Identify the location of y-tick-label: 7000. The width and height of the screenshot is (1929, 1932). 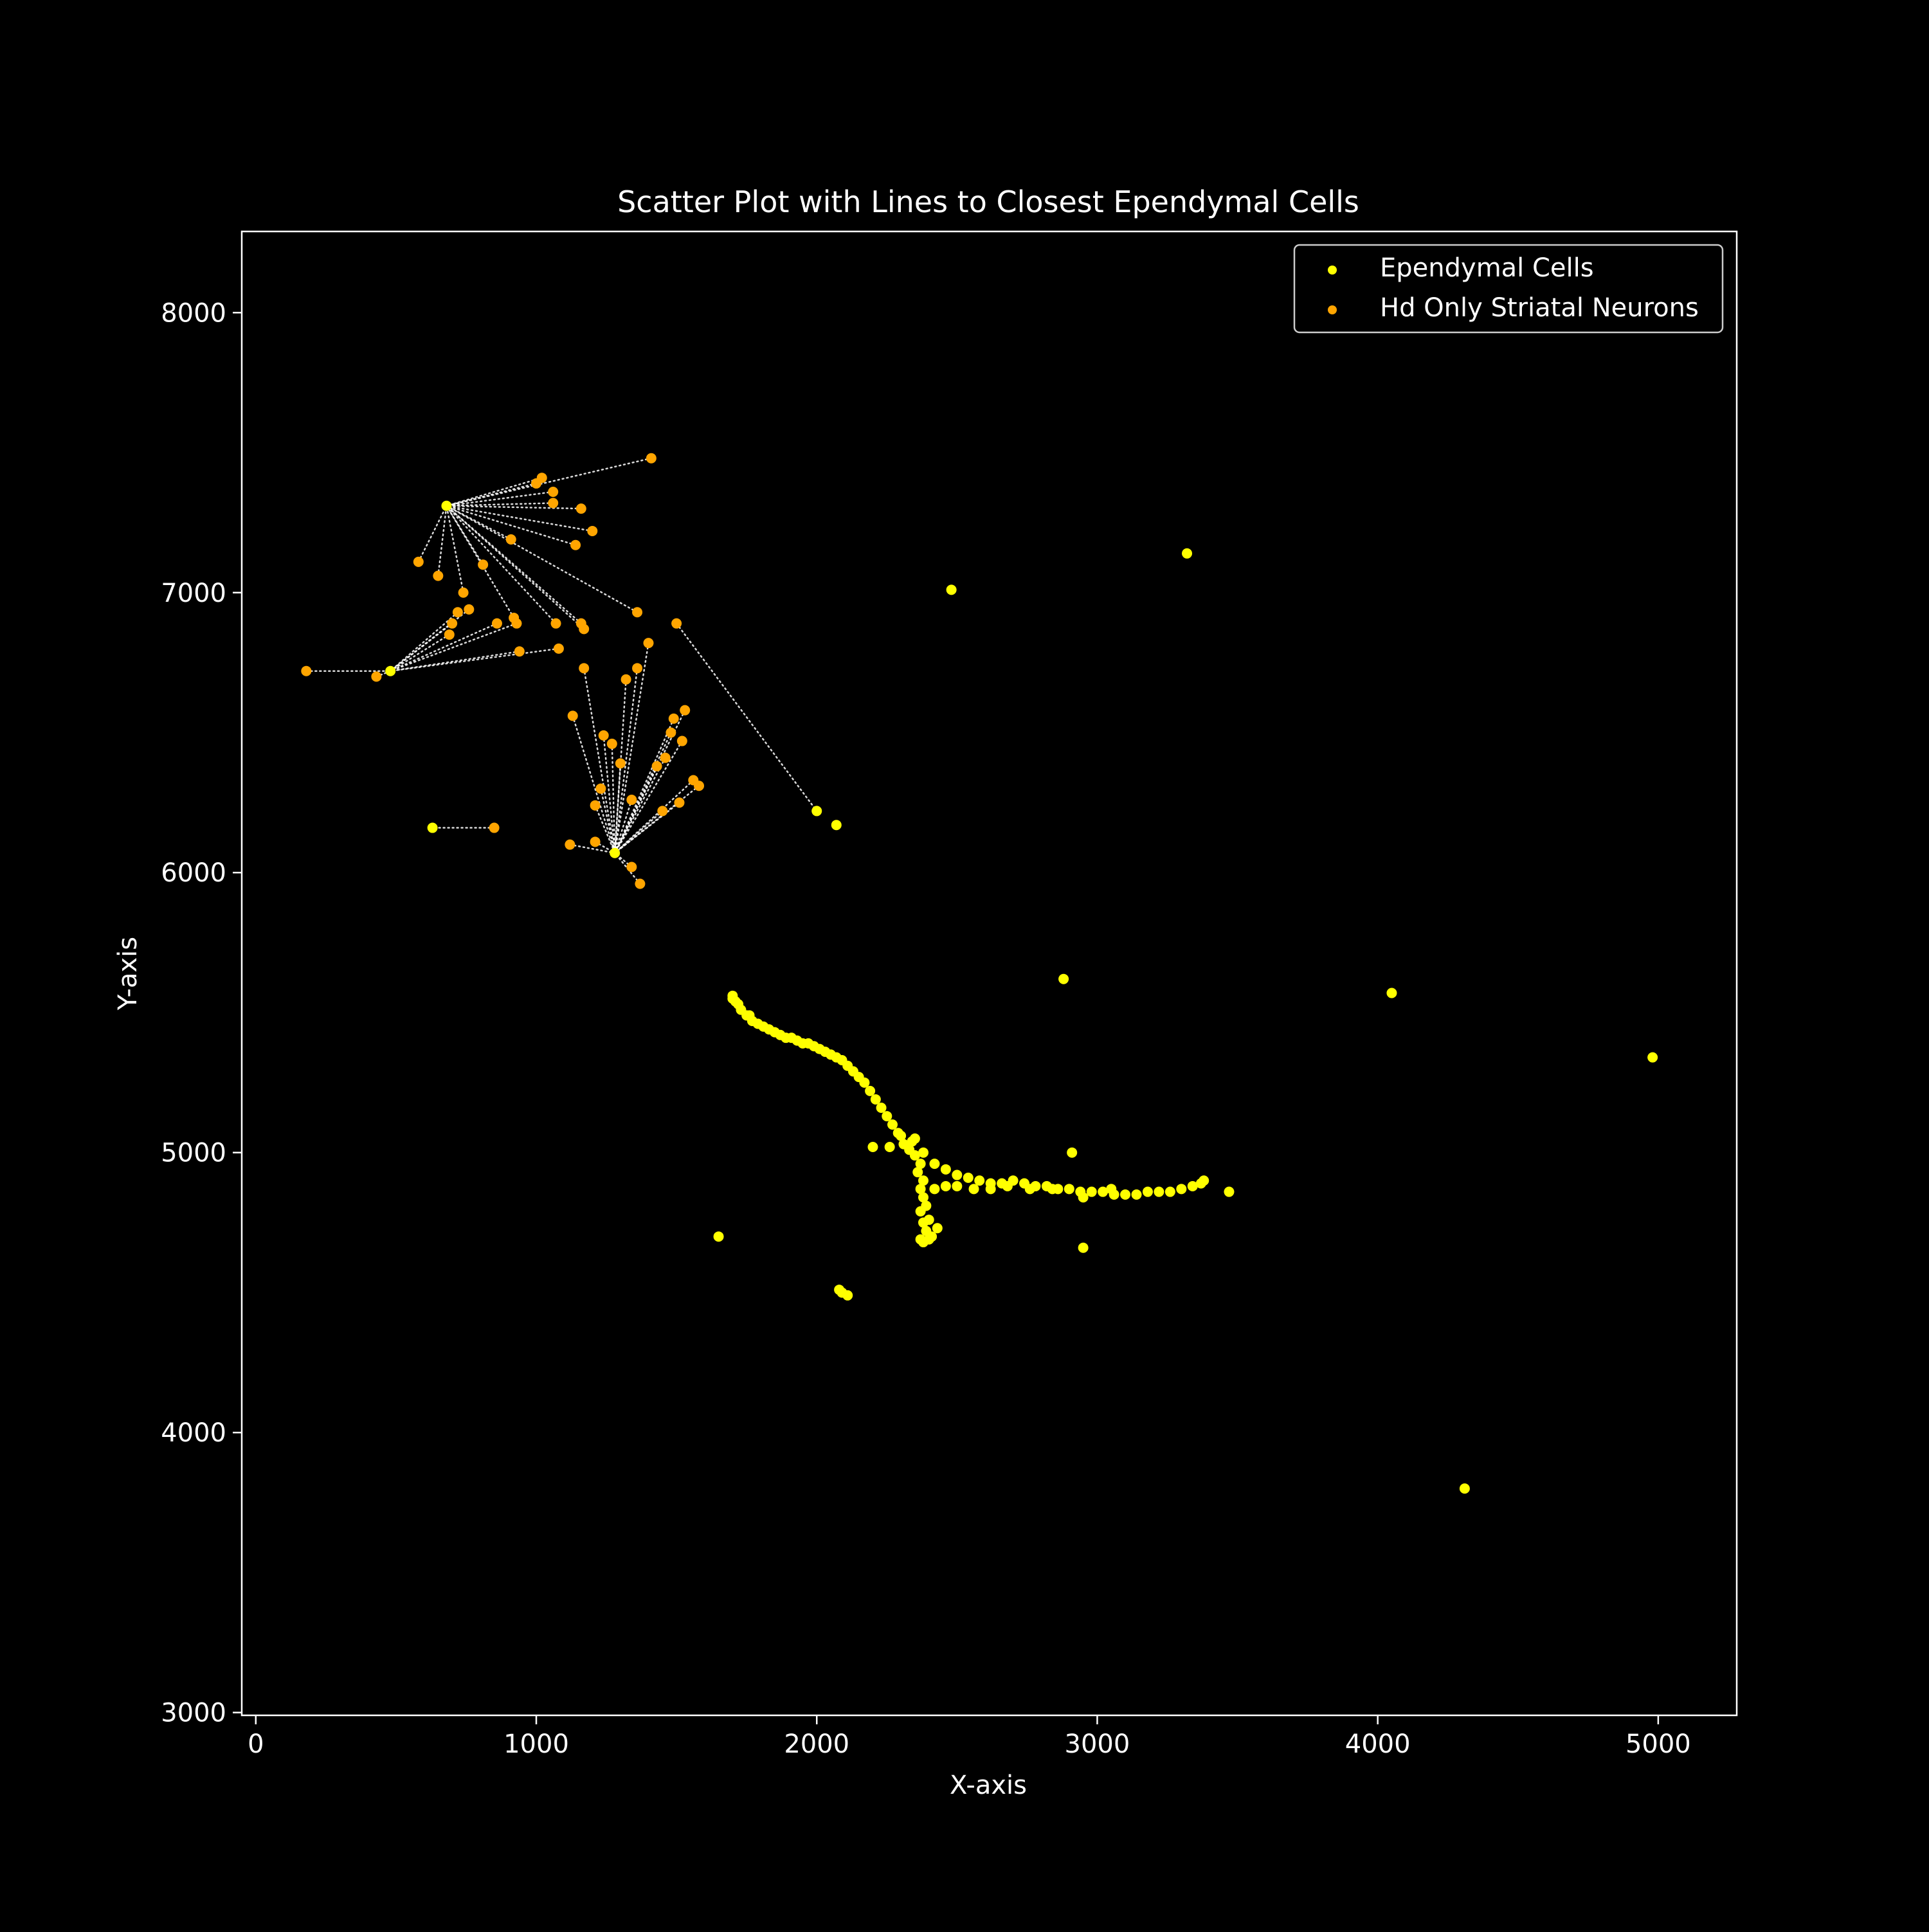
(193, 593).